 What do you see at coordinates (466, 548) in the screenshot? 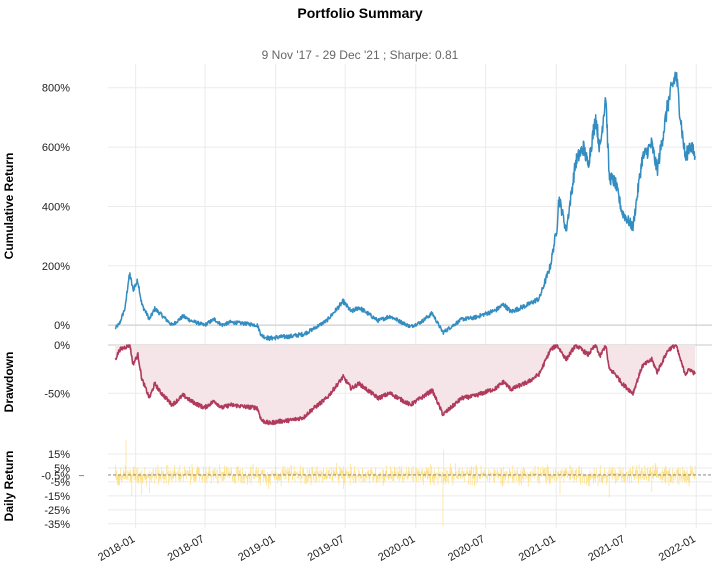
I see `x-tick-label: 2020-07` at bounding box center [466, 548].